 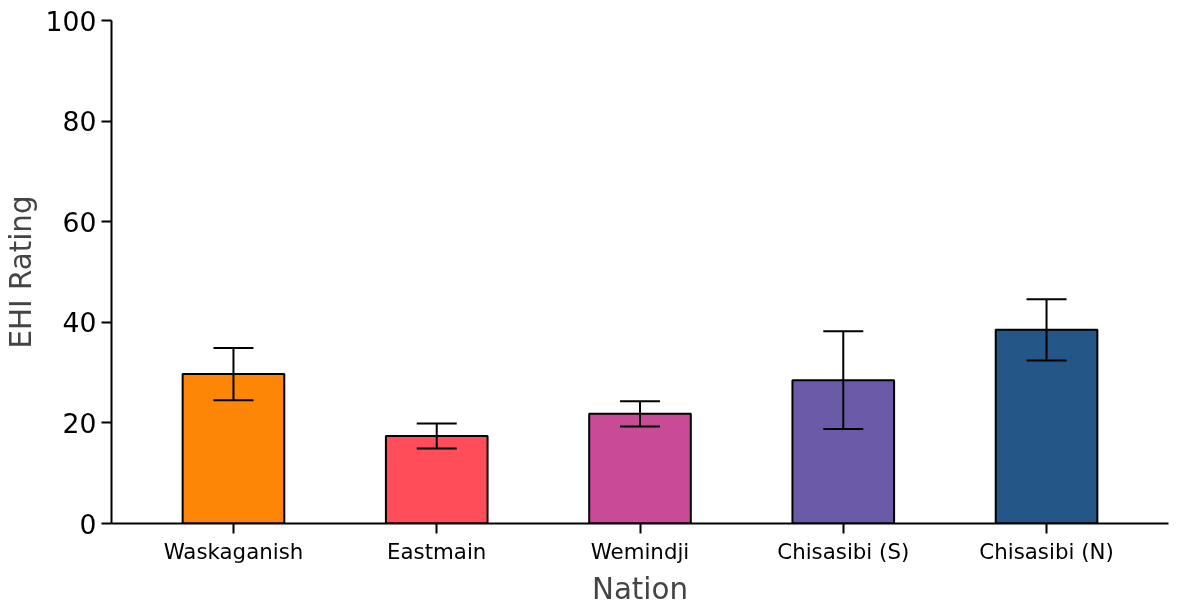 What do you see at coordinates (71, 21) in the screenshot?
I see `y-tick-label: 100` at bounding box center [71, 21].